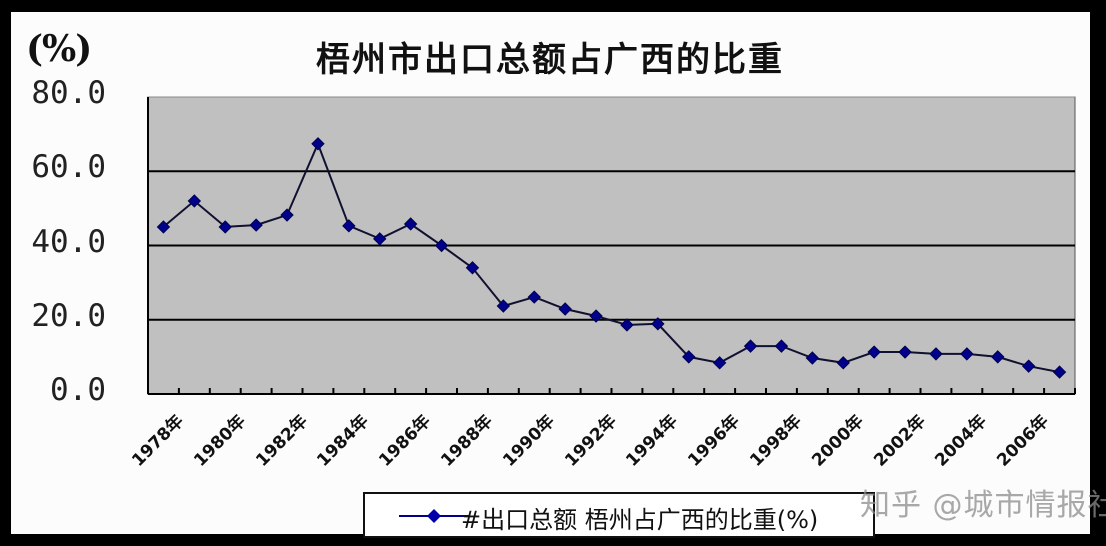 This screenshot has width=1106, height=546. I want to click on legend-label: #出口总额 梧州占广西的比重(%), so click(640, 520).